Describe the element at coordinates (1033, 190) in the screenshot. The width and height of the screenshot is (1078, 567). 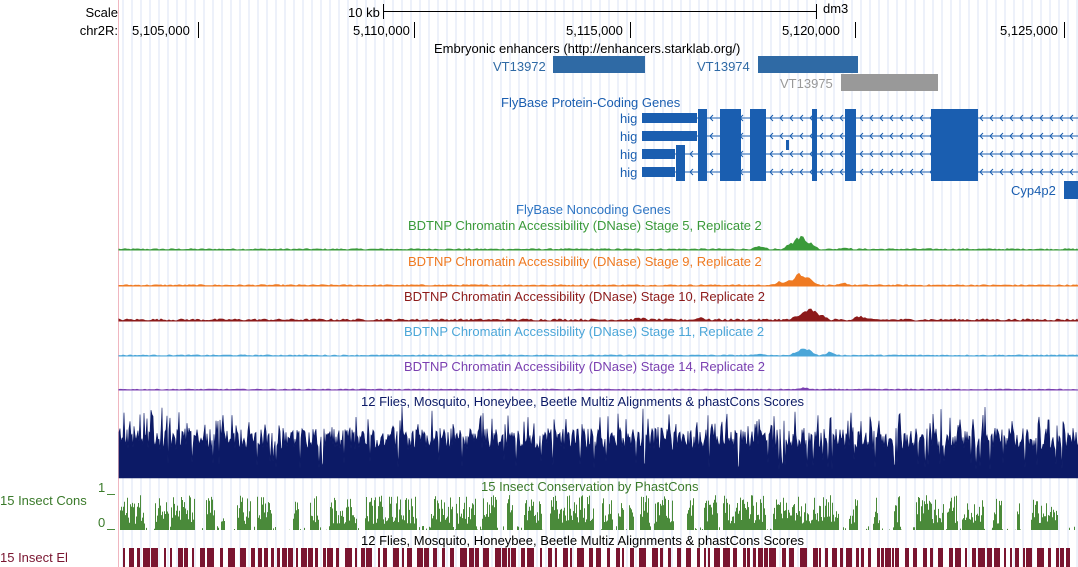
I see `gene-label-cyp4p2: Cyp4p2` at that location.